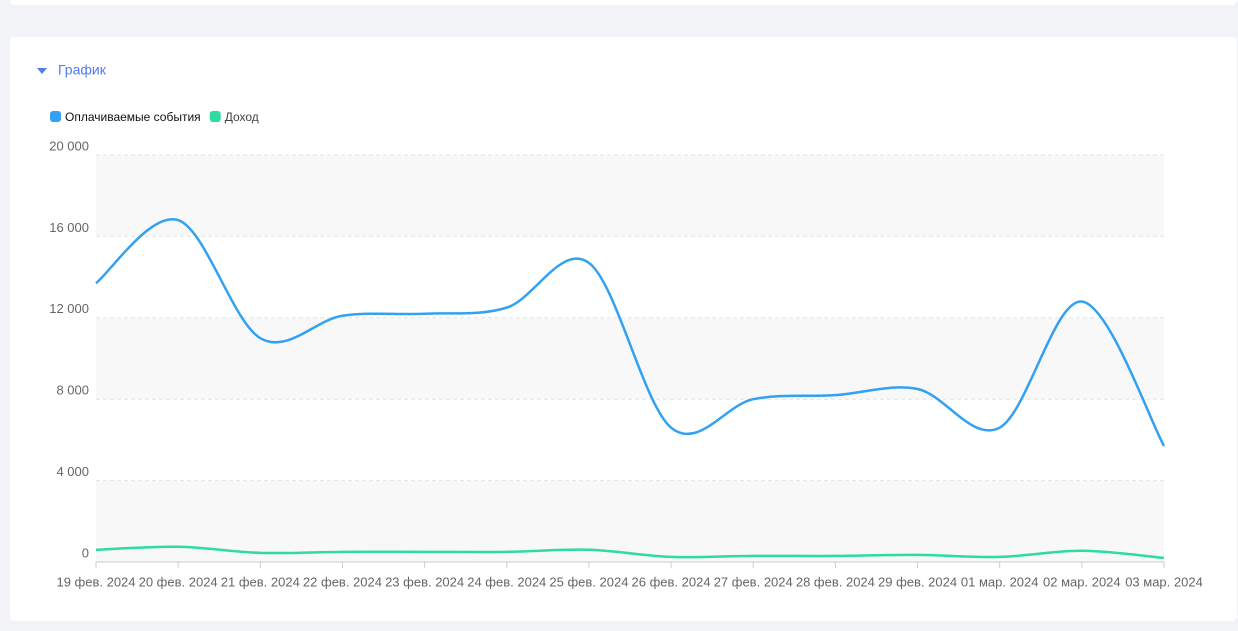 The height and width of the screenshot is (631, 1238). What do you see at coordinates (42, 71) in the screenshot?
I see `collapse-arrow` at bounding box center [42, 71].